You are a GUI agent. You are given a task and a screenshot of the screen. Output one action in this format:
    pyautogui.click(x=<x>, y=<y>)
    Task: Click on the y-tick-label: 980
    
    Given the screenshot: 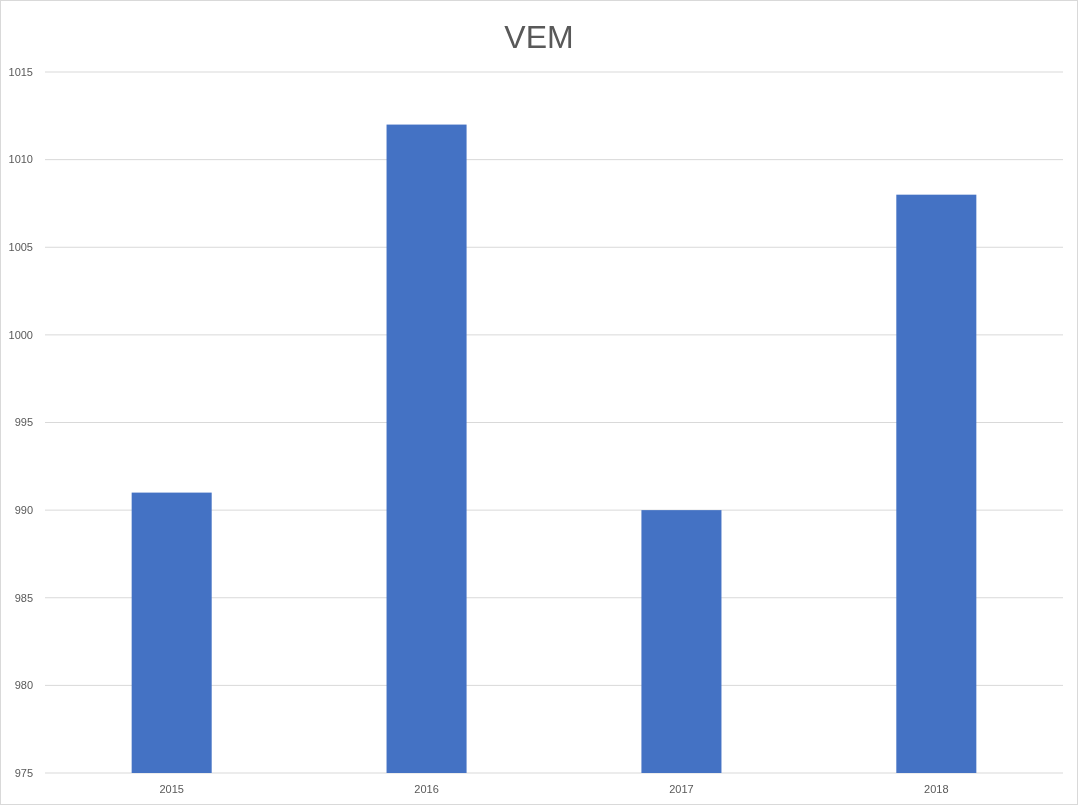 What is the action you would take?
    pyautogui.click(x=23, y=685)
    